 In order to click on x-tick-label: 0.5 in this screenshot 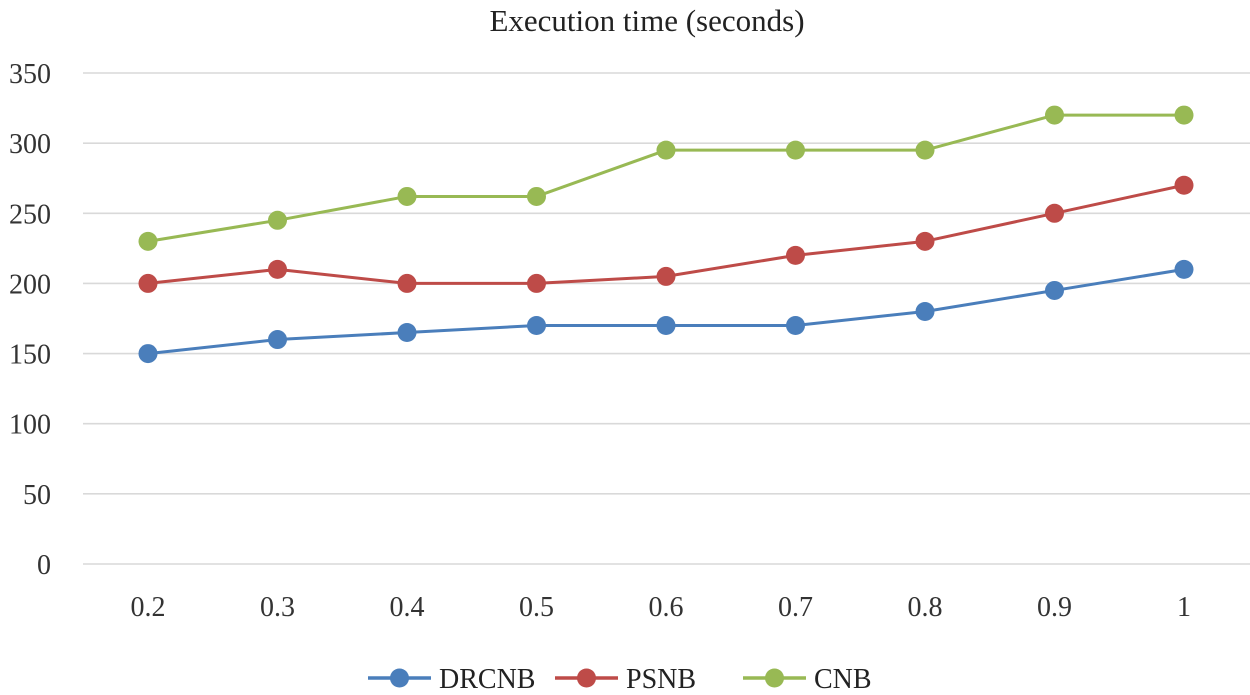, I will do `click(536, 607)`.